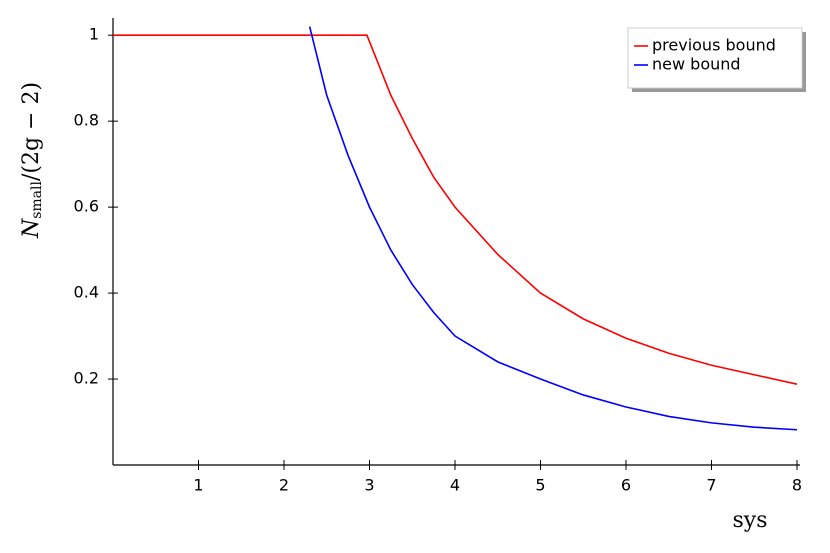 The height and width of the screenshot is (553, 830). Describe the element at coordinates (711, 485) in the screenshot. I see `x-tick-label: 7` at that location.